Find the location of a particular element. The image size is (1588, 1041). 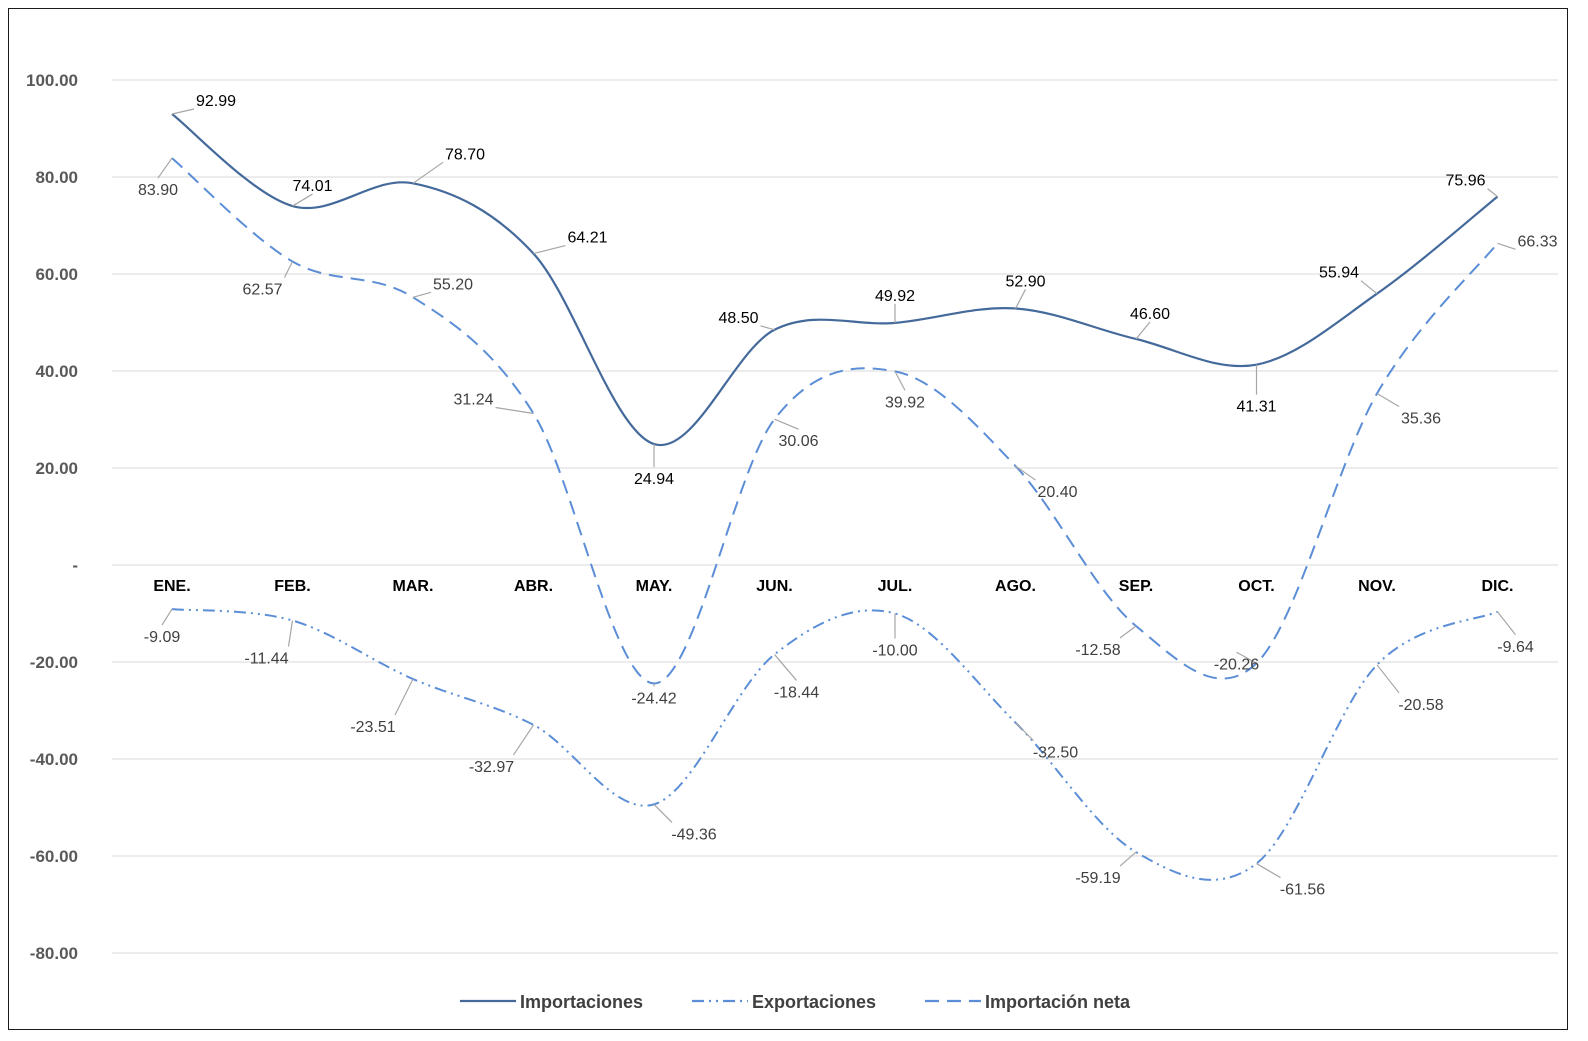

data-label: 41.31 is located at coordinates (1256, 407).